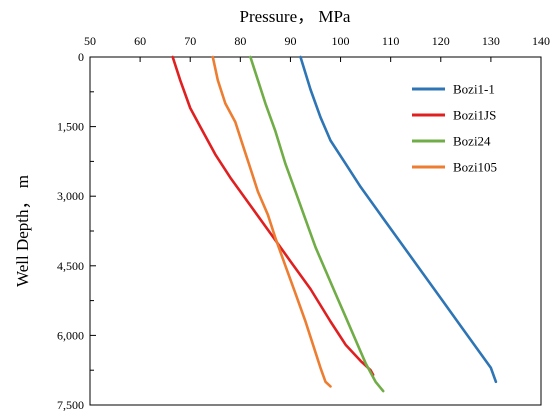 The height and width of the screenshot is (416, 552). What do you see at coordinates (391, 41) in the screenshot?
I see `x-tick-label: 110` at bounding box center [391, 41].